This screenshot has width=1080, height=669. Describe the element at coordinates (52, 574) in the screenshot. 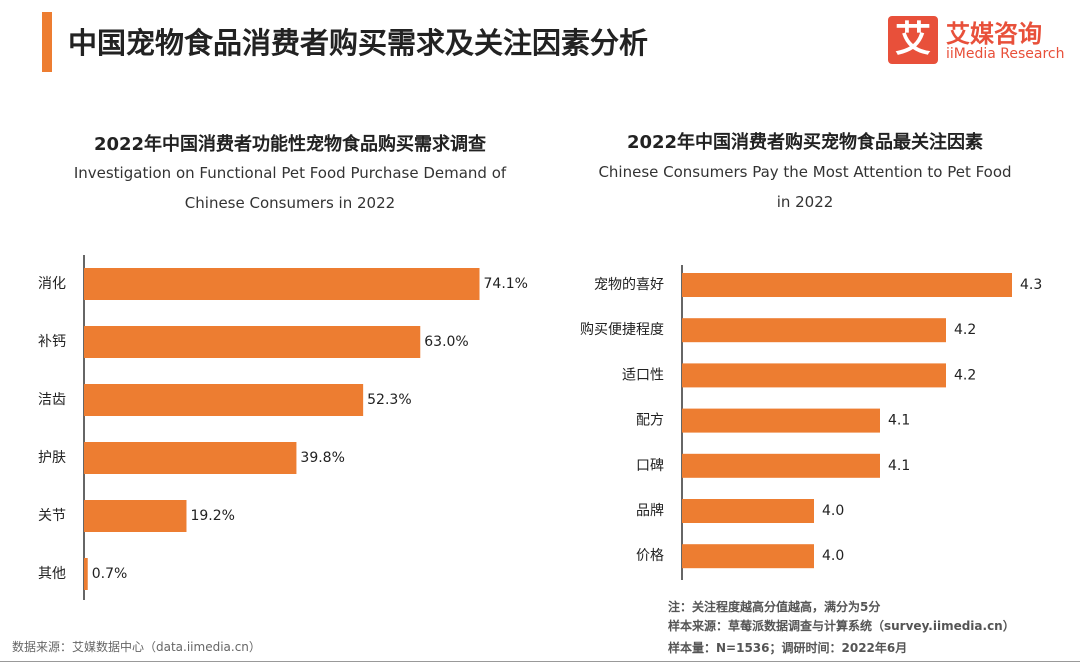

I see `category-label: 其他` at that location.